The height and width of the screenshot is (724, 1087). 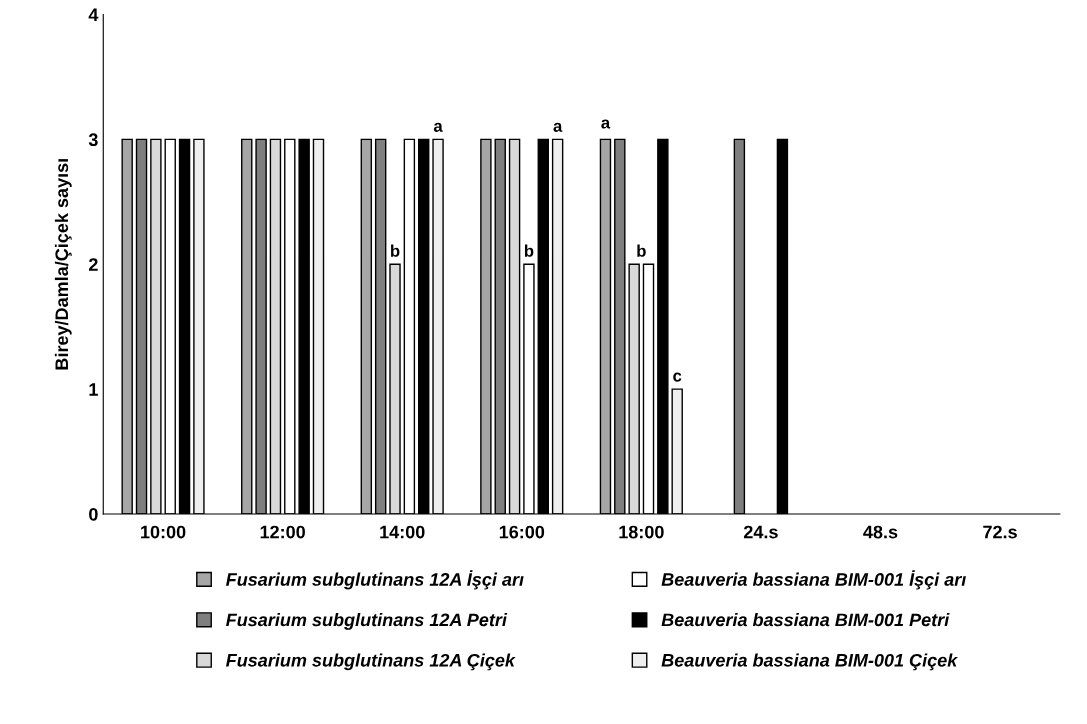 I want to click on x-tick-label: 48.s, so click(x=880, y=532).